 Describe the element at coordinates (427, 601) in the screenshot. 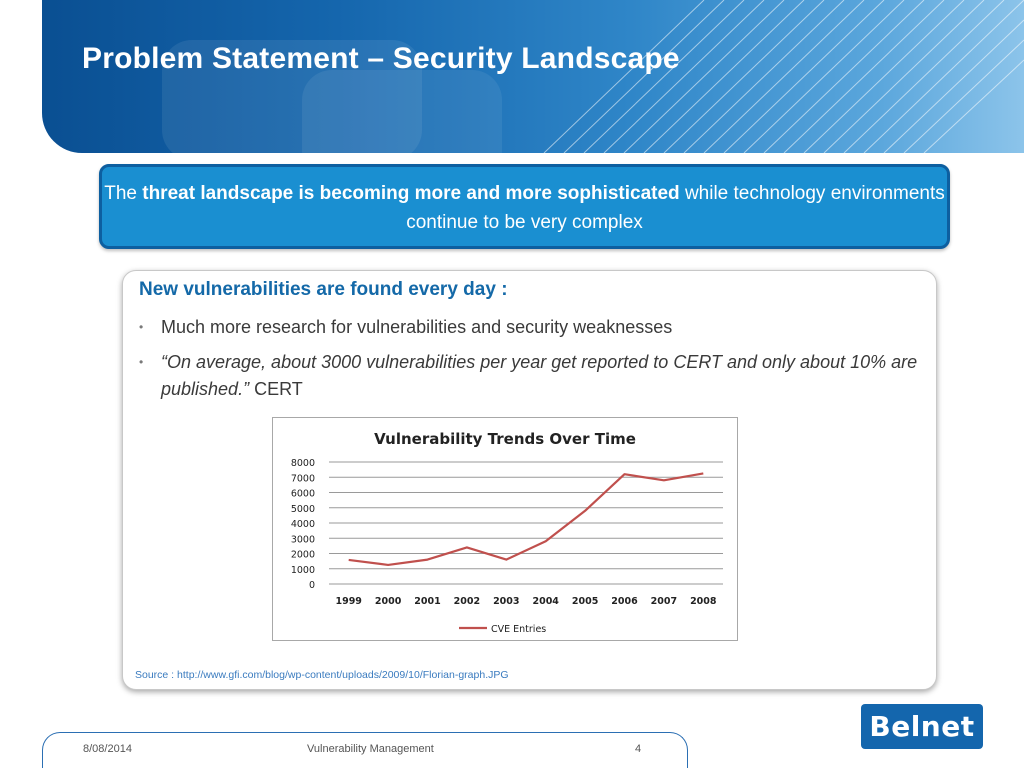

I see `x-tick-label: 2001` at that location.